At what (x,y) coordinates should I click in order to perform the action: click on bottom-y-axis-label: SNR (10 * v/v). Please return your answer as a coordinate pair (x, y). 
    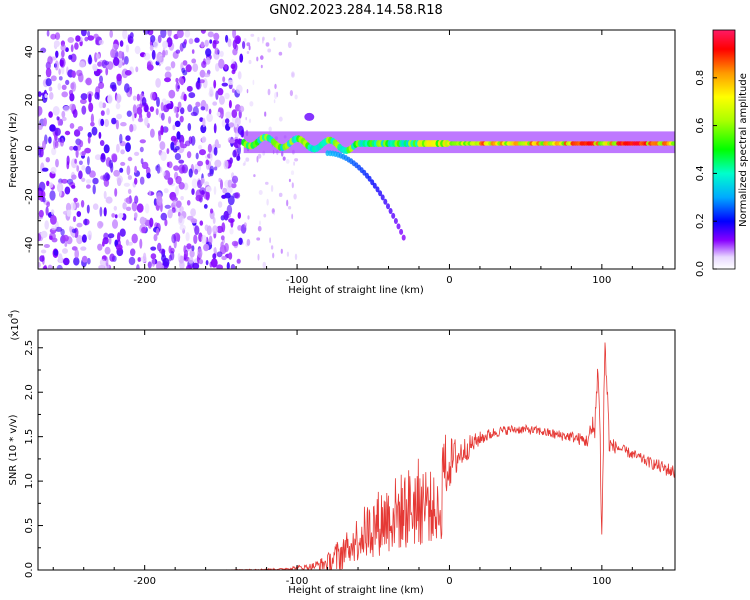
    Looking at the image, I should click on (13, 449).